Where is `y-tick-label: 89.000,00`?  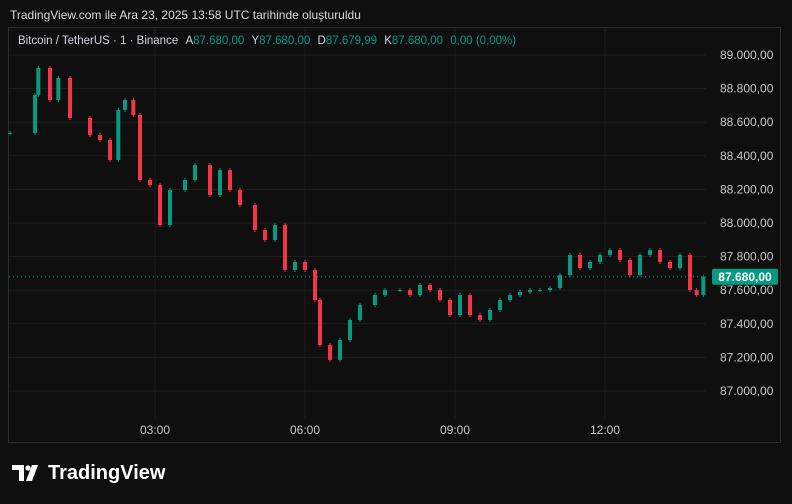
y-tick-label: 89.000,00 is located at coordinates (747, 55).